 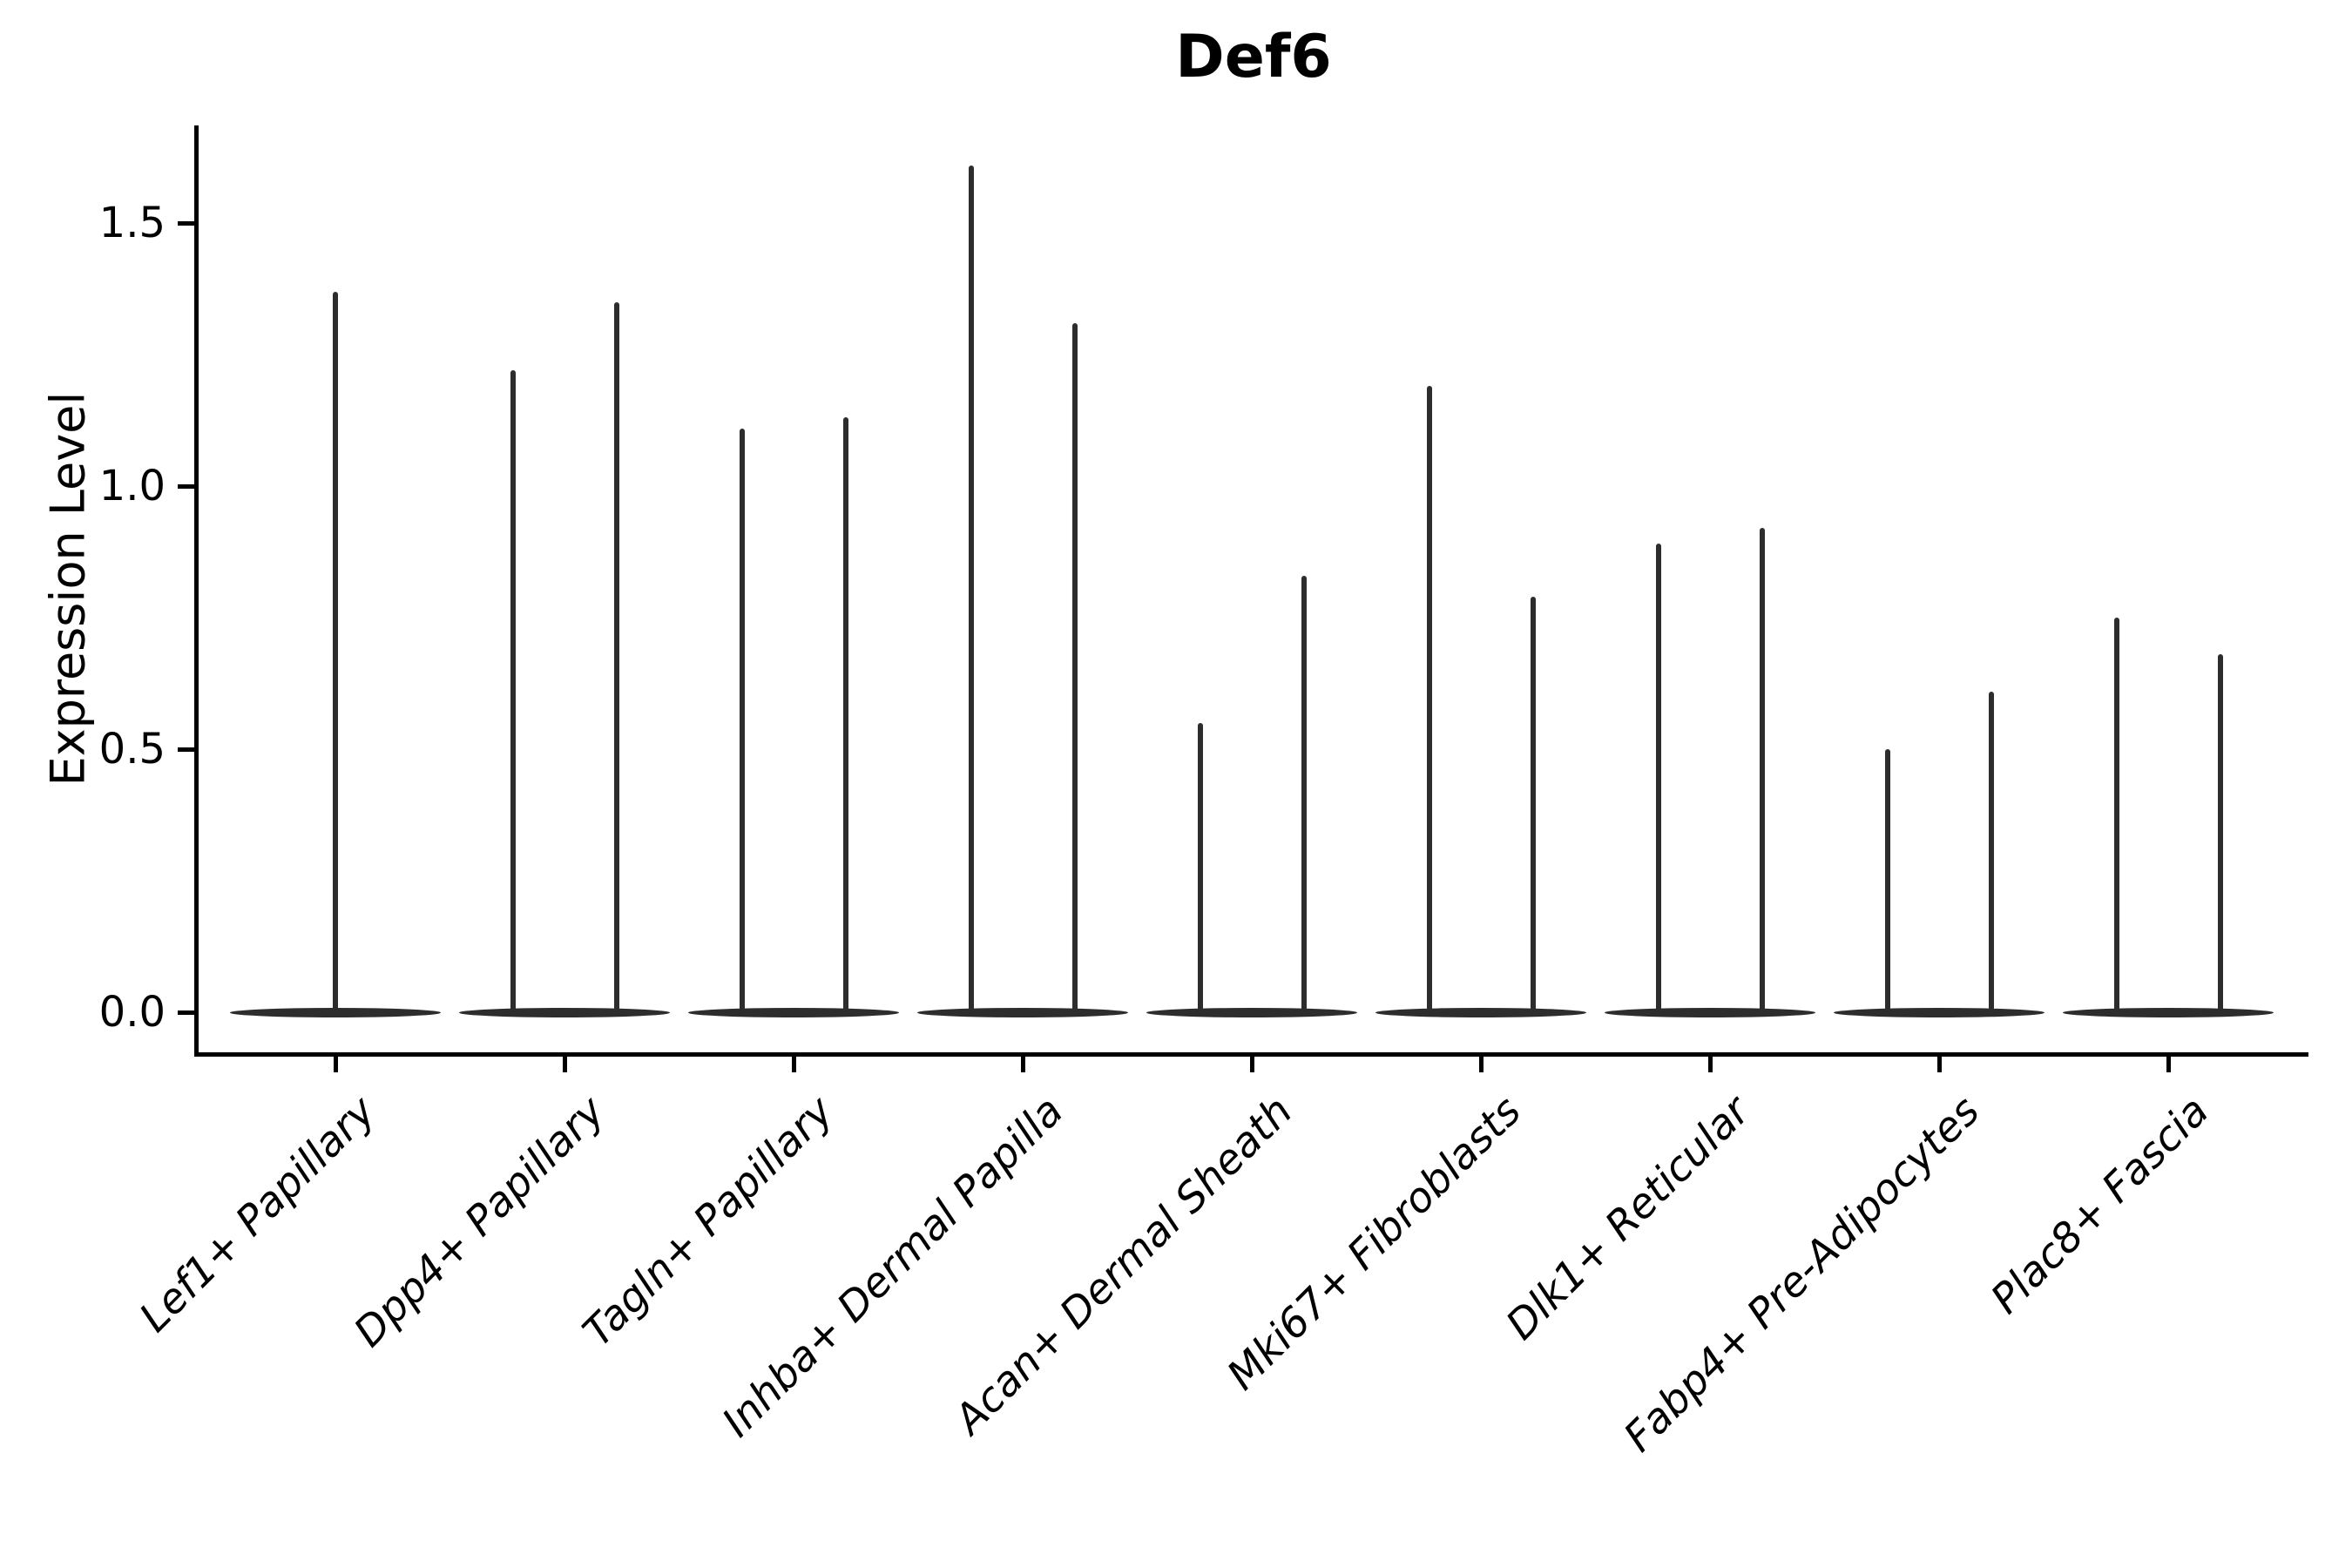 What do you see at coordinates (1628, 1218) in the screenshot?
I see `x-tick-label-dlk1-reticular: Dlk1+ Reticular` at bounding box center [1628, 1218].